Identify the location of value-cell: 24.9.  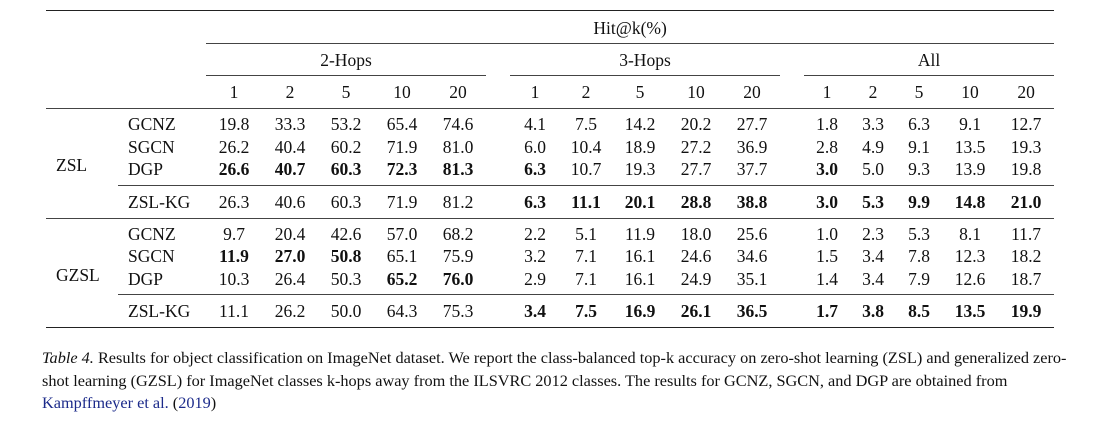
(696, 278).